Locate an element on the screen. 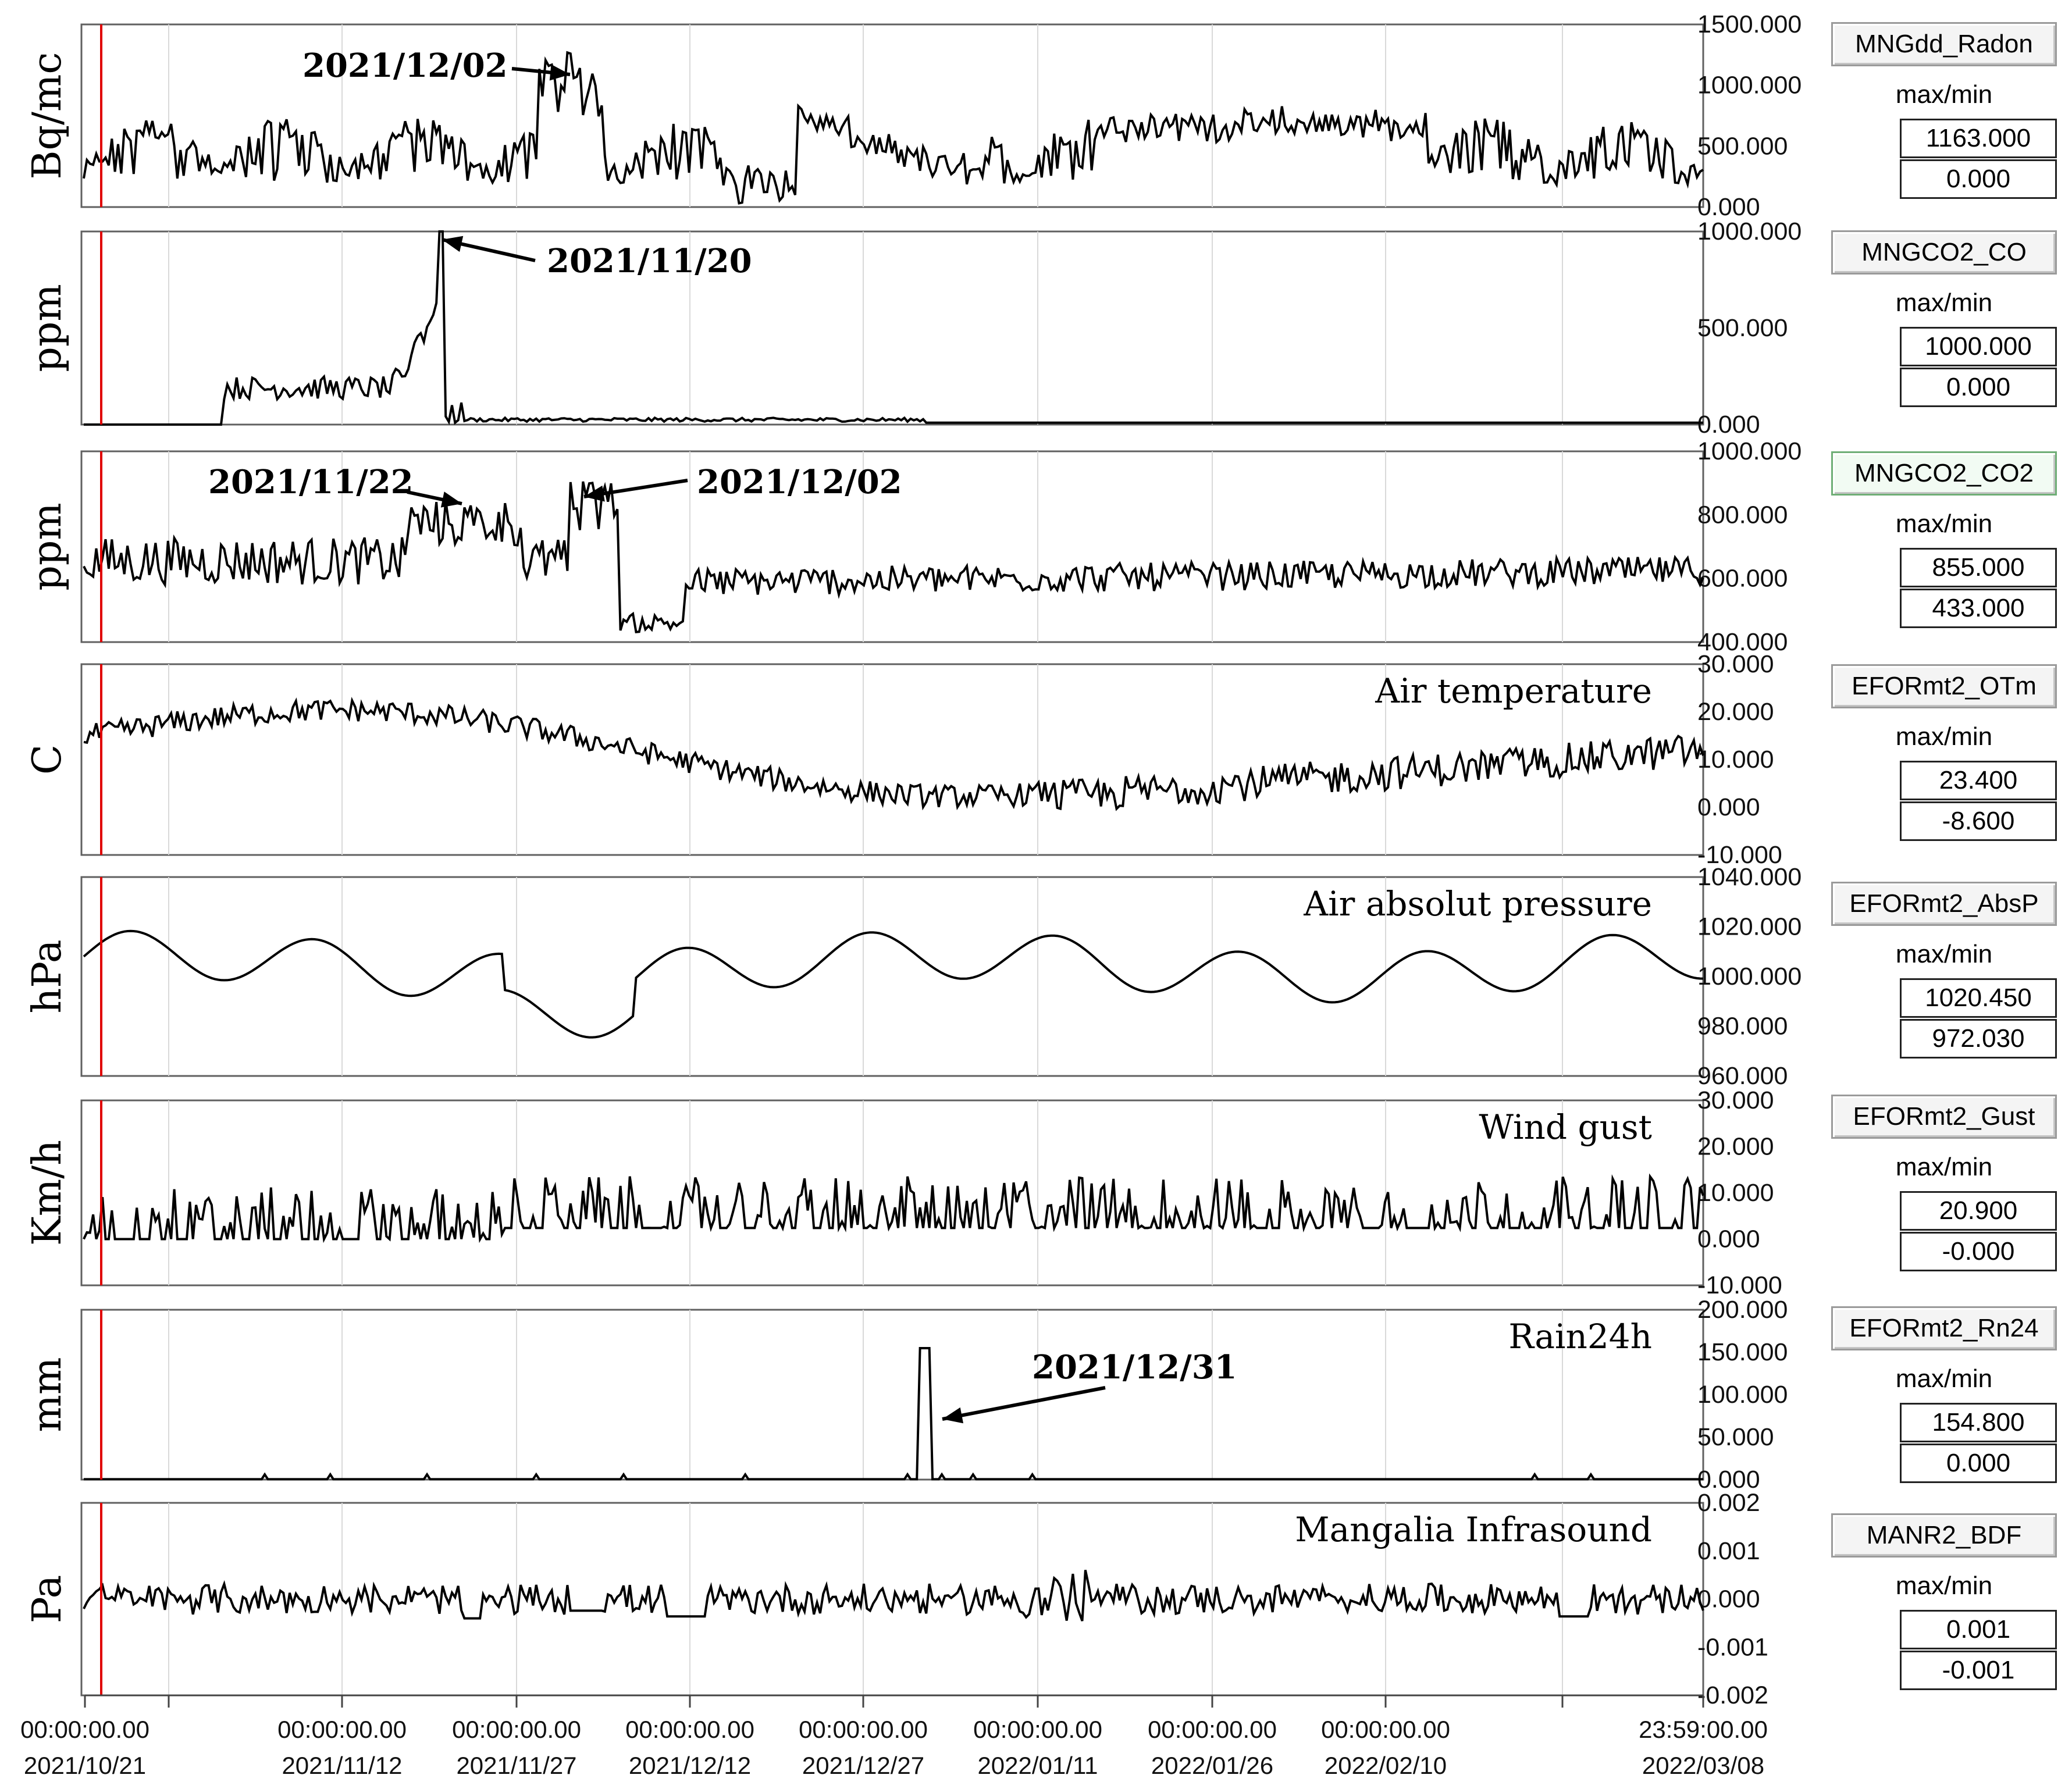 The width and height of the screenshot is (2072, 1789). gust-ytick-label: 0.000 is located at coordinates (1728, 1239).